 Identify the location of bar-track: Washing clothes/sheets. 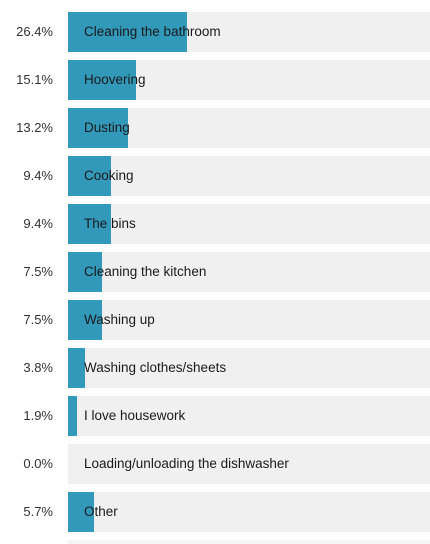
(249, 368).